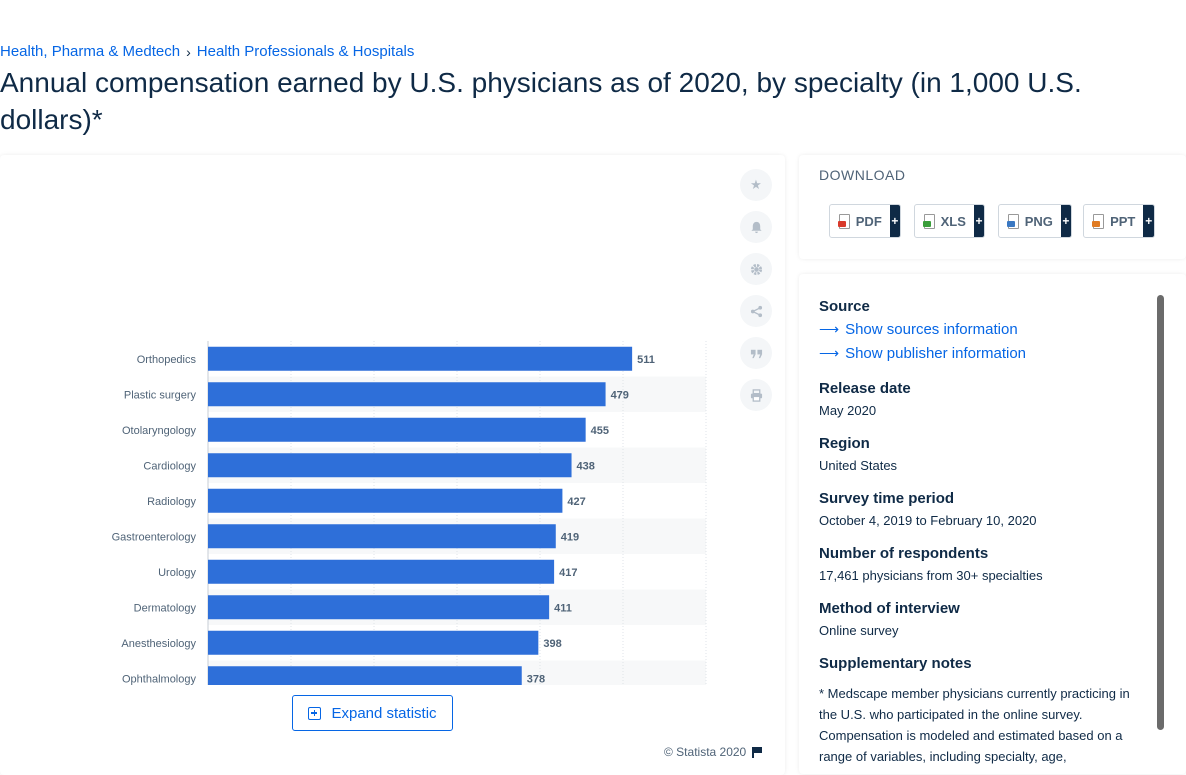 The width and height of the screenshot is (1186, 775). I want to click on download-title: DOWNLOAD, so click(862, 175).